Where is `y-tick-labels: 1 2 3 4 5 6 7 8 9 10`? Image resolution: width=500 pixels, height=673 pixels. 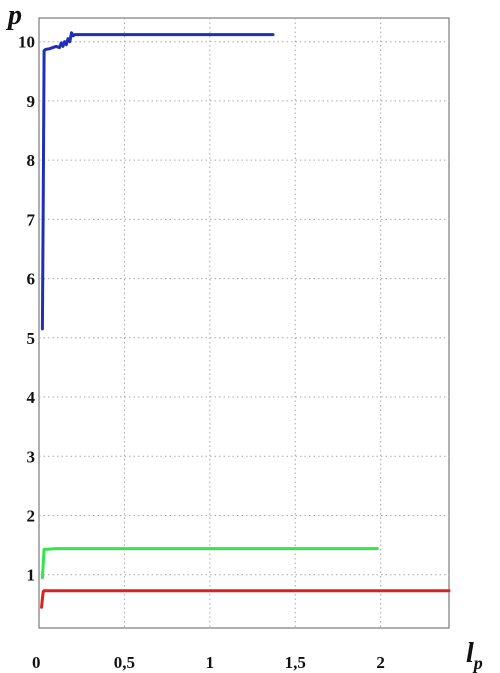
y-tick-labels: 1 2 3 4 5 6 7 8 9 10 is located at coordinates (27, 309).